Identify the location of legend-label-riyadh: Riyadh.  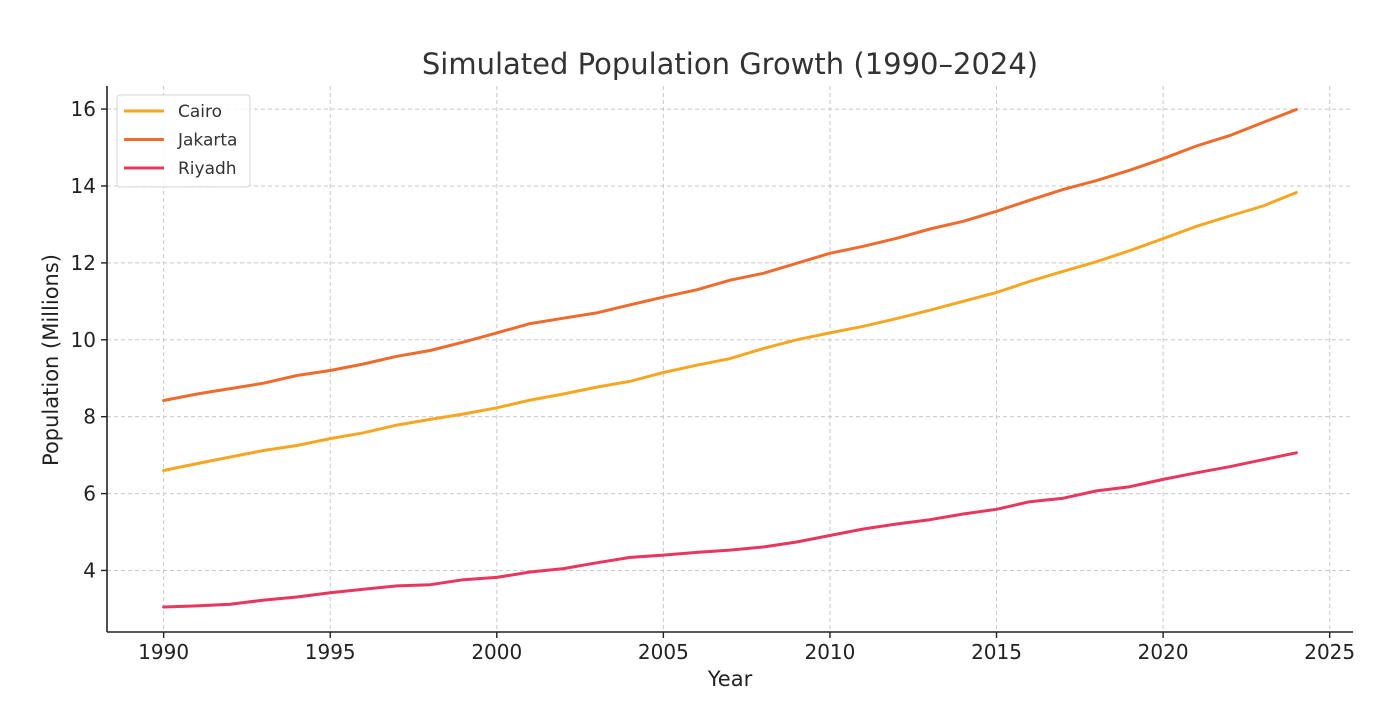
(207, 169).